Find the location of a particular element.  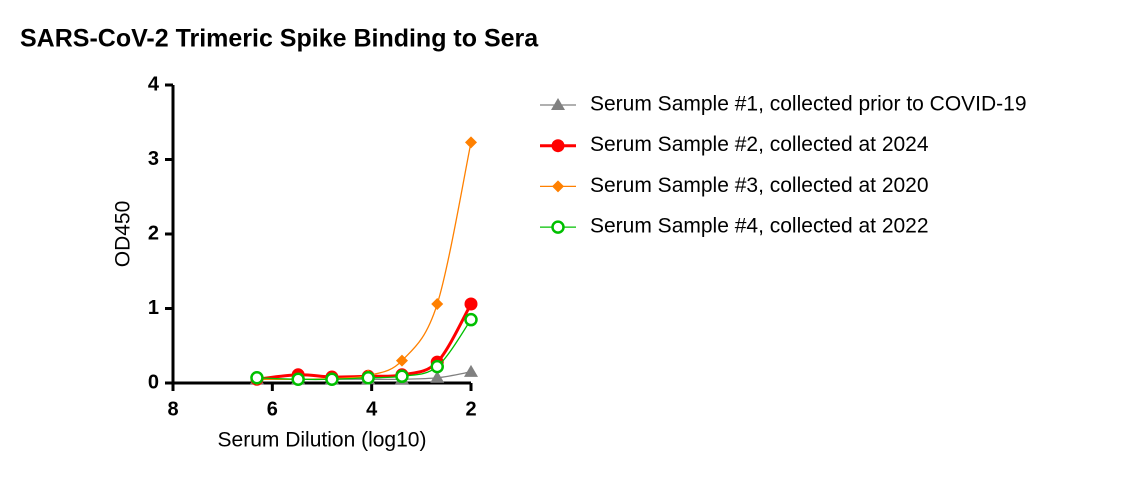

legend-label: Serum Sample #2, collected at 2024 is located at coordinates (759, 144).